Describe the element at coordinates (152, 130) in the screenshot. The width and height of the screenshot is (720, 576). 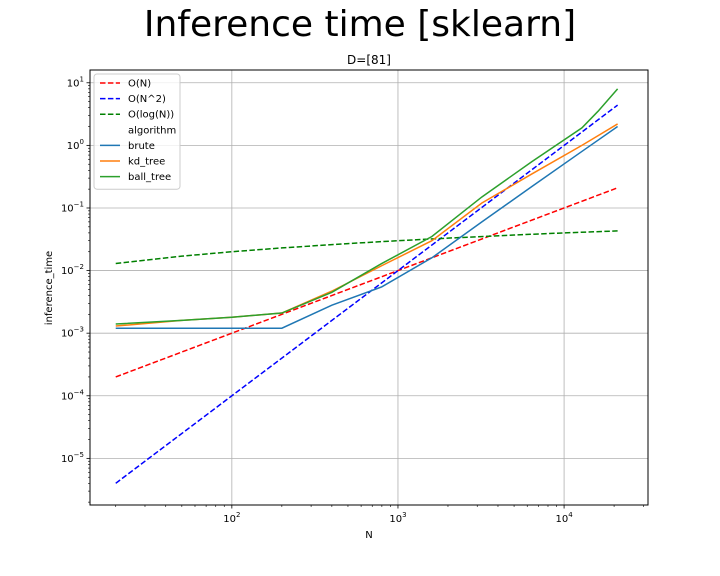
I see `legend-title: algorithm` at that location.